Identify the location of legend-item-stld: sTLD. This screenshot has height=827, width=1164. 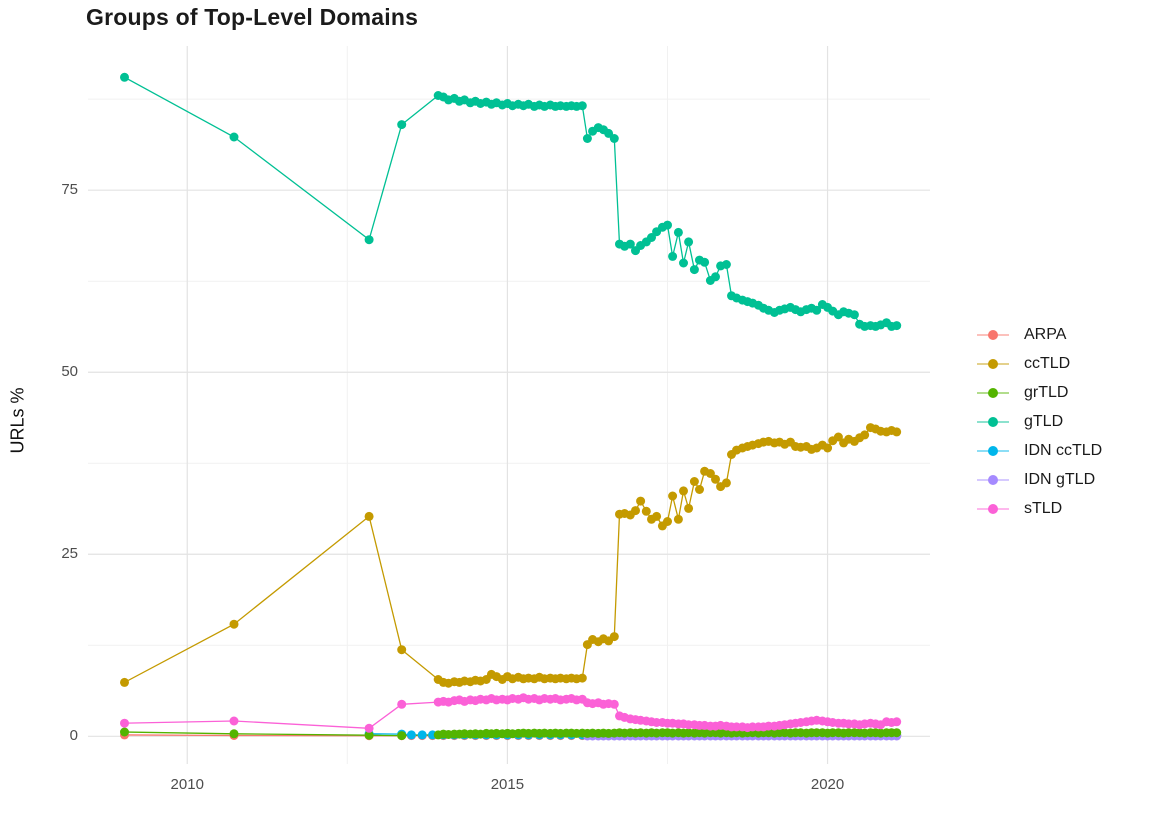
(1039, 508).